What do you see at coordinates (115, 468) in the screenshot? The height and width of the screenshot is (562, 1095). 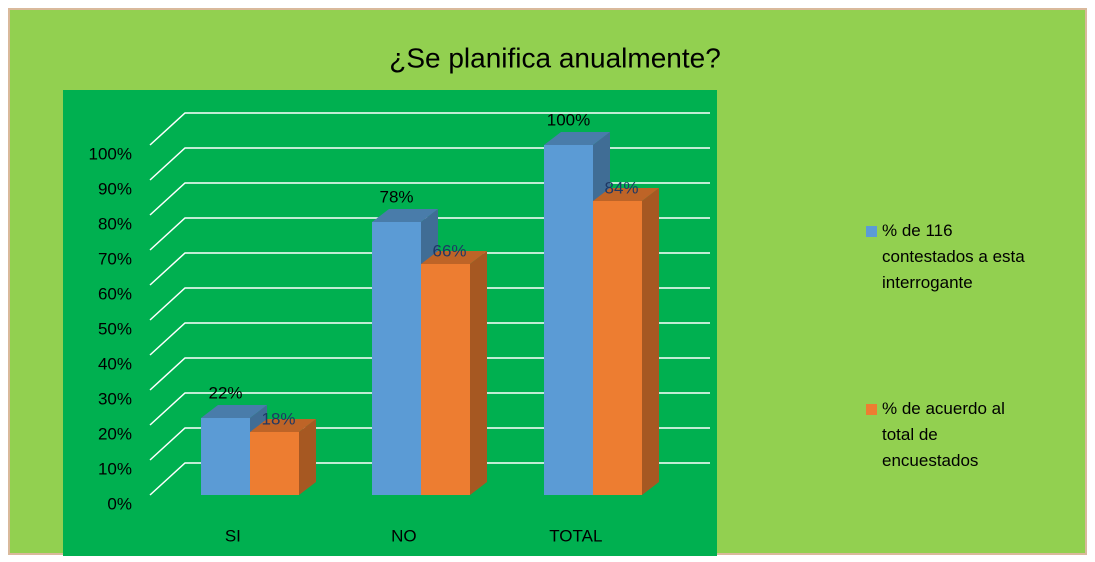 I see `y-tick-label: 10%` at bounding box center [115, 468].